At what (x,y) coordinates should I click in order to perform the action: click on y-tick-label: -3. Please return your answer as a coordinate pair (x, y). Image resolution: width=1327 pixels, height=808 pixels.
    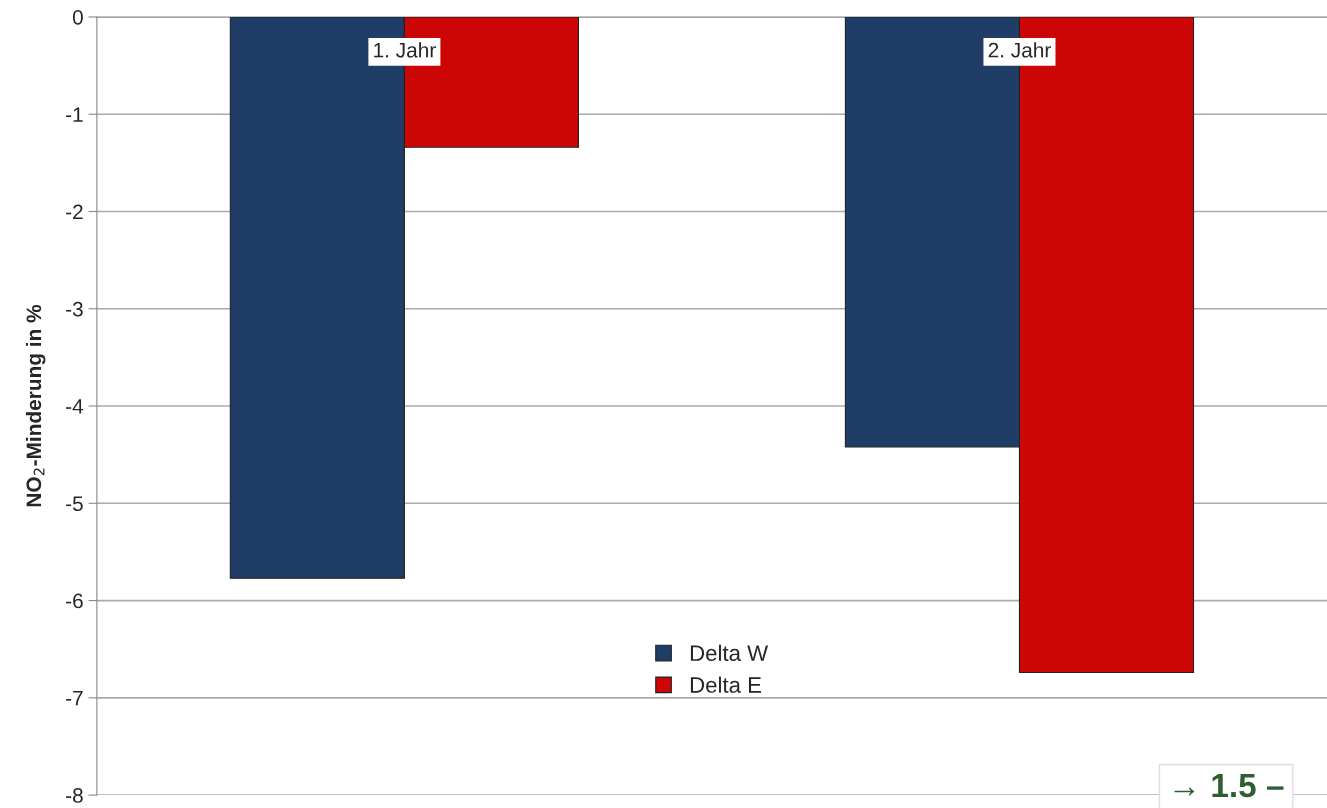
    Looking at the image, I should click on (74, 309).